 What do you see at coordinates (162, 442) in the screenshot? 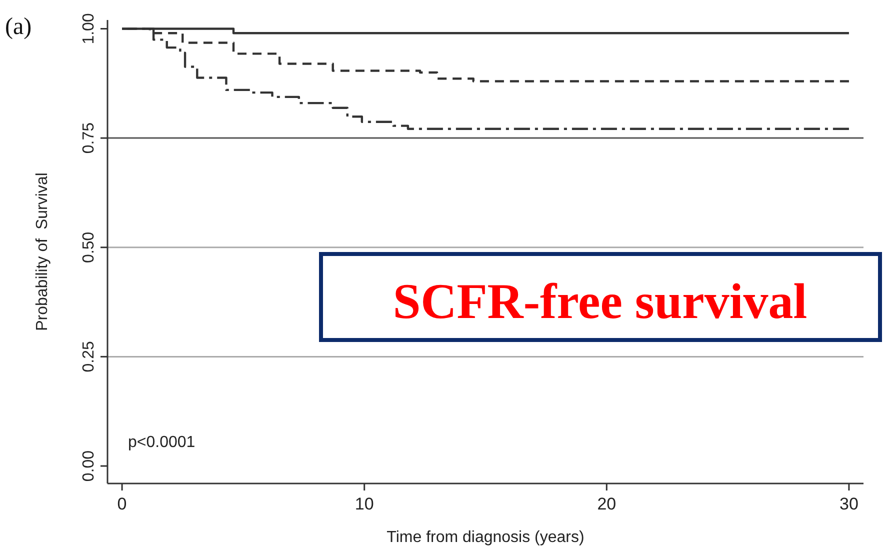
I see `annotation: p<0.0001` at bounding box center [162, 442].